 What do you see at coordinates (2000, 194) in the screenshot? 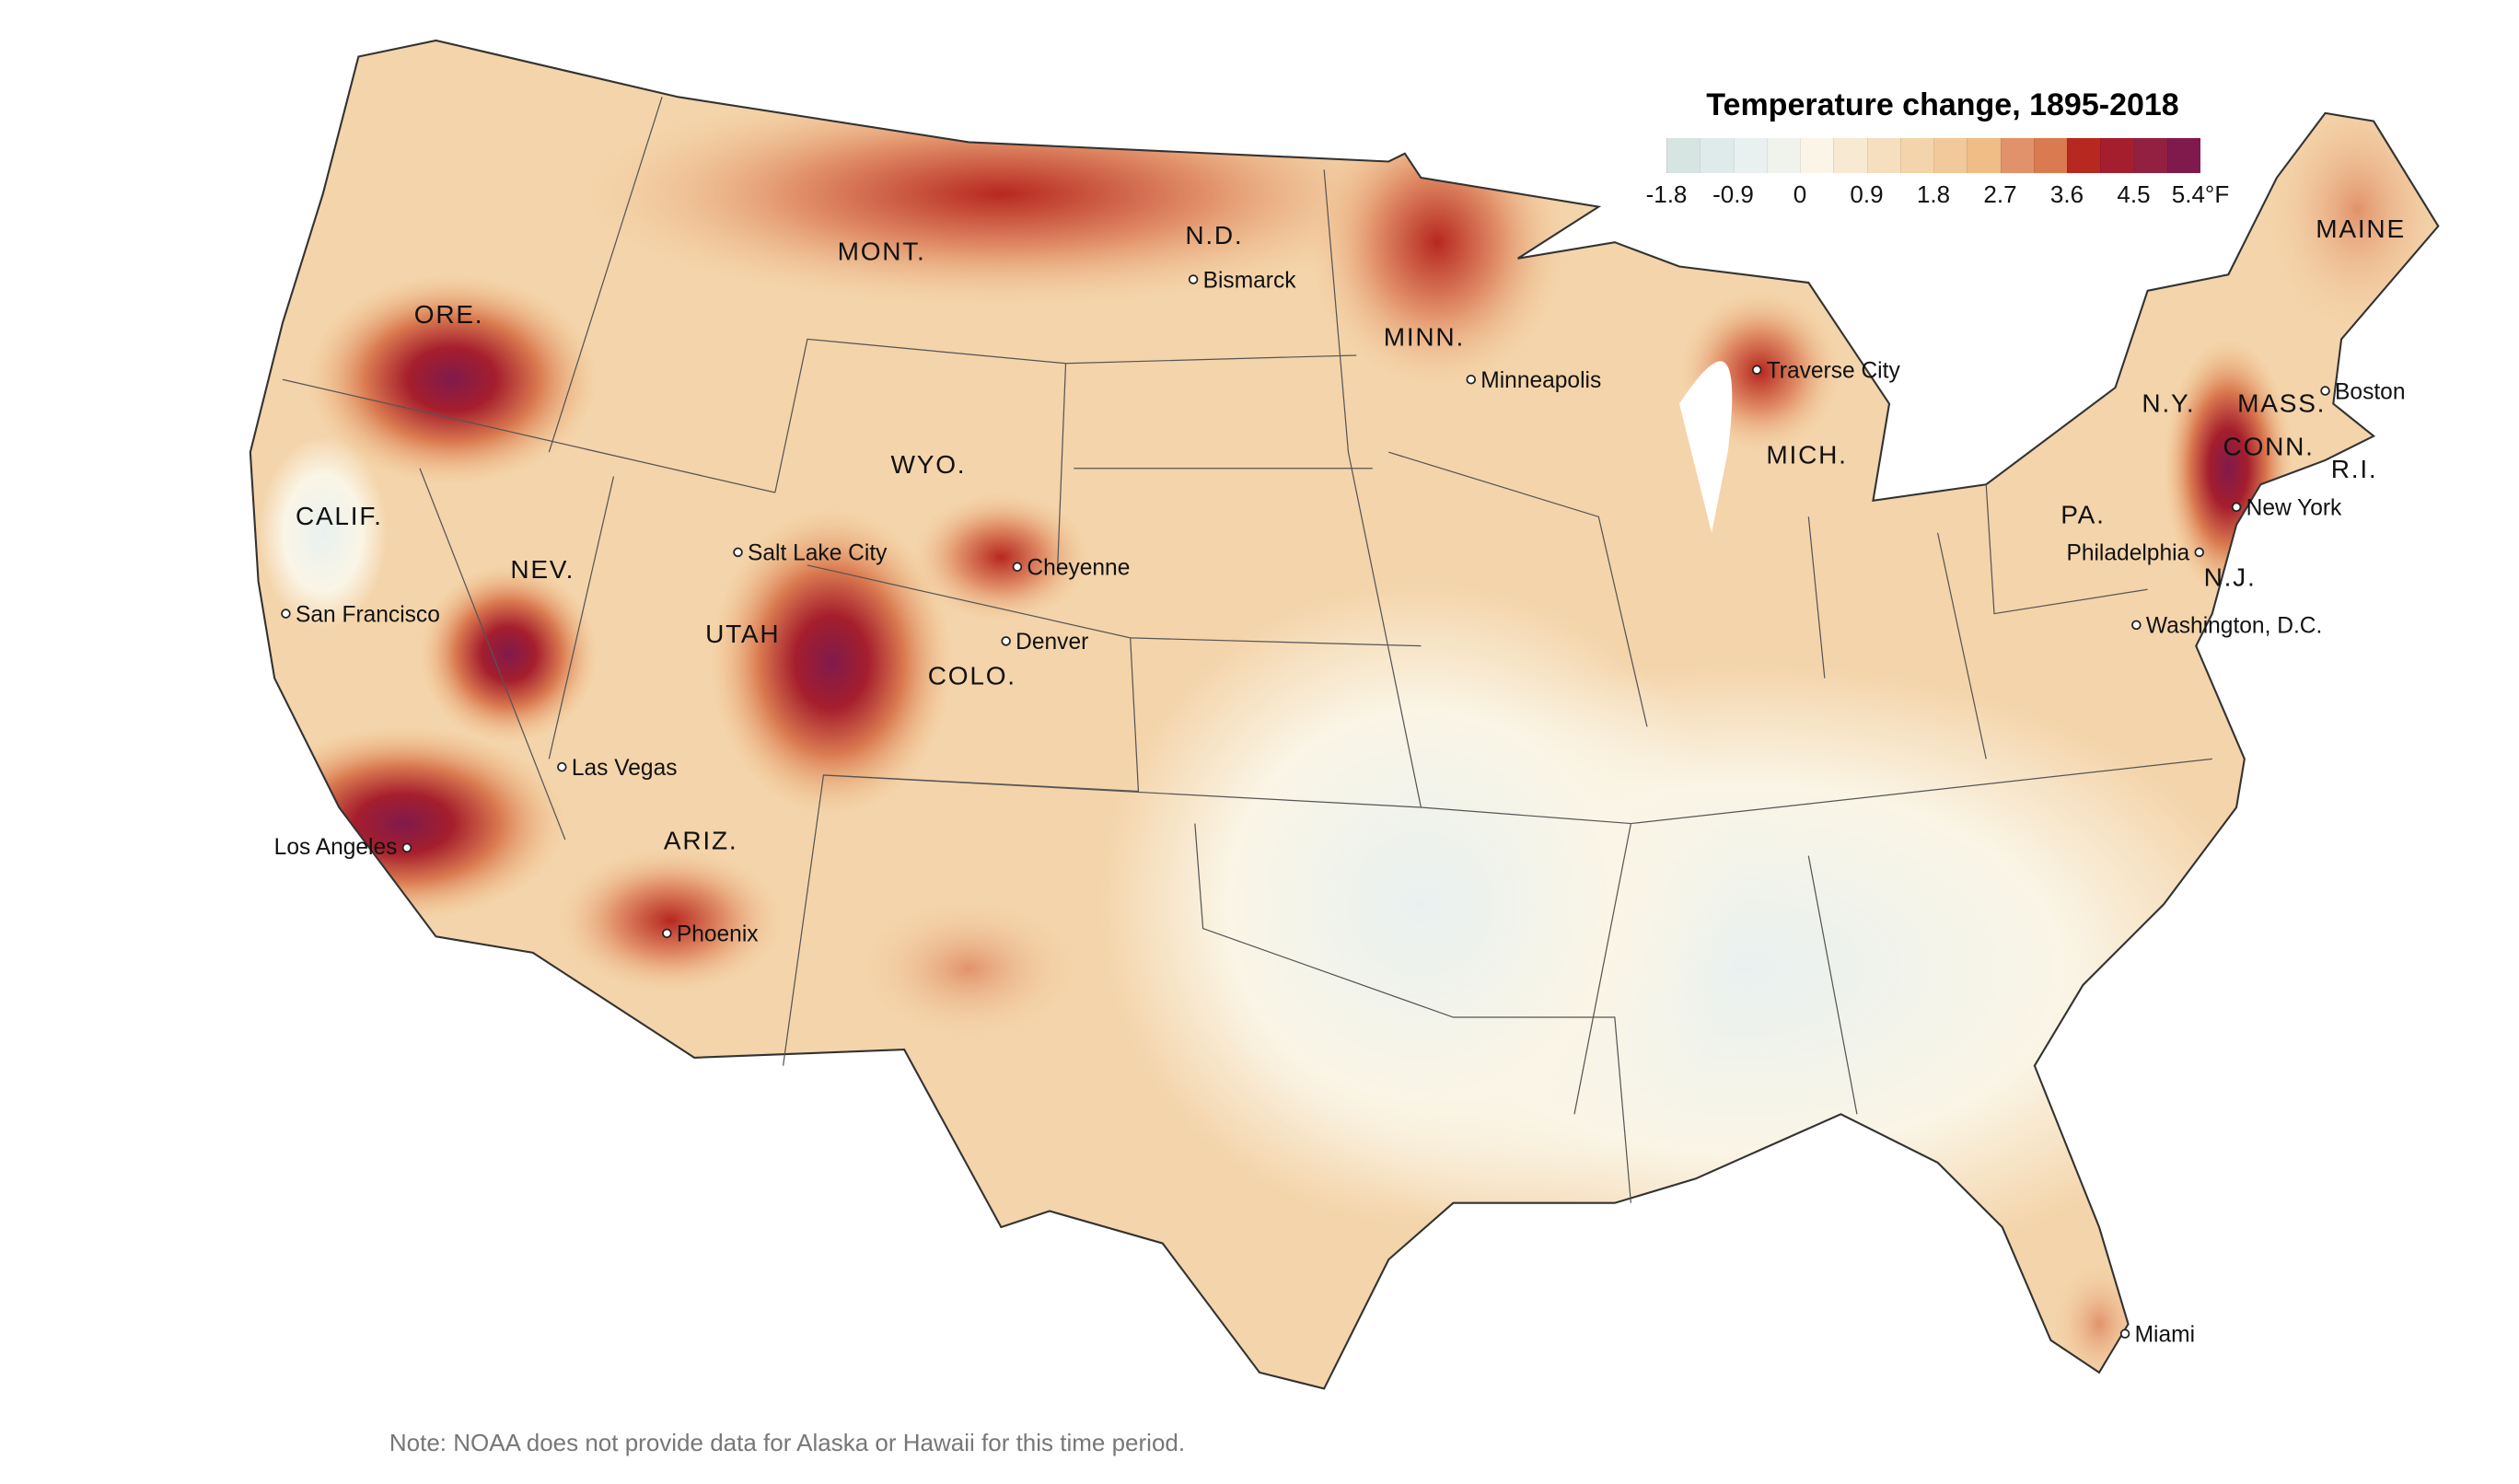
I see `legend-tick-label: 2.7` at bounding box center [2000, 194].